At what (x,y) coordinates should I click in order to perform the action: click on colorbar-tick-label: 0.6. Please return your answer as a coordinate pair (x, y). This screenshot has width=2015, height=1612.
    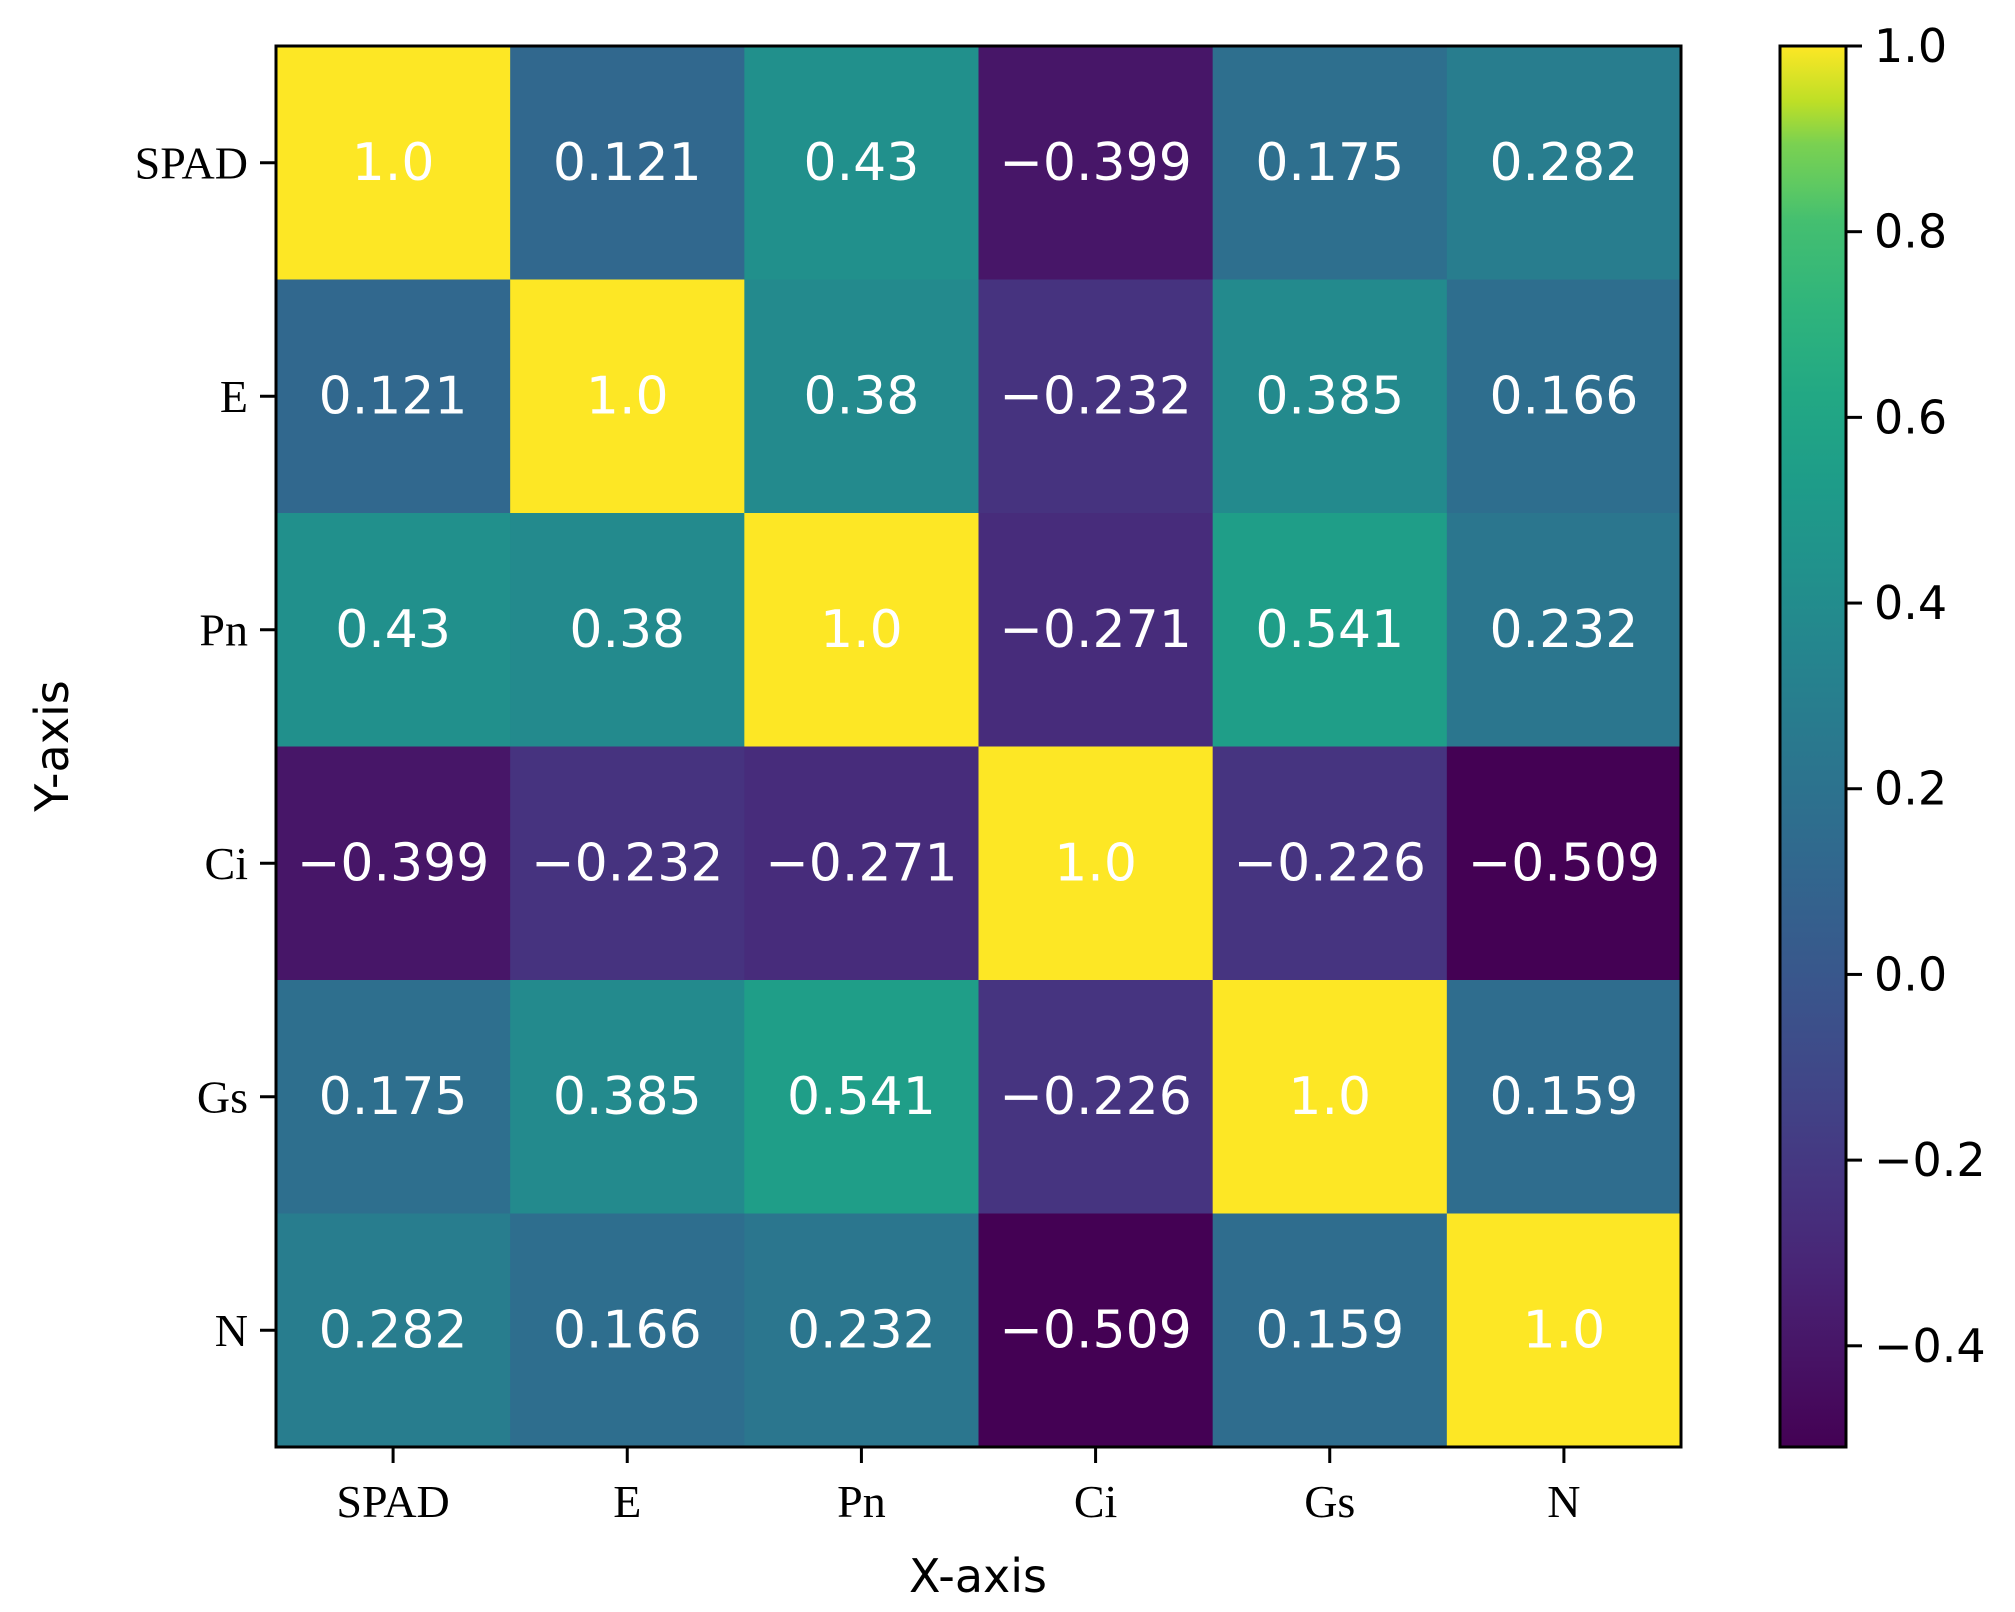
    Looking at the image, I should click on (1910, 417).